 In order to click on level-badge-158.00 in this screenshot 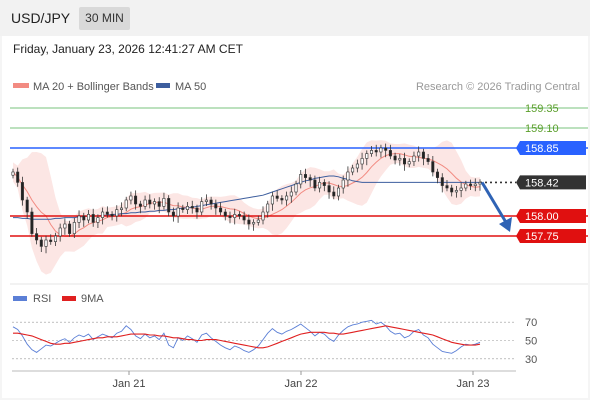, I will do `click(551, 216)`.